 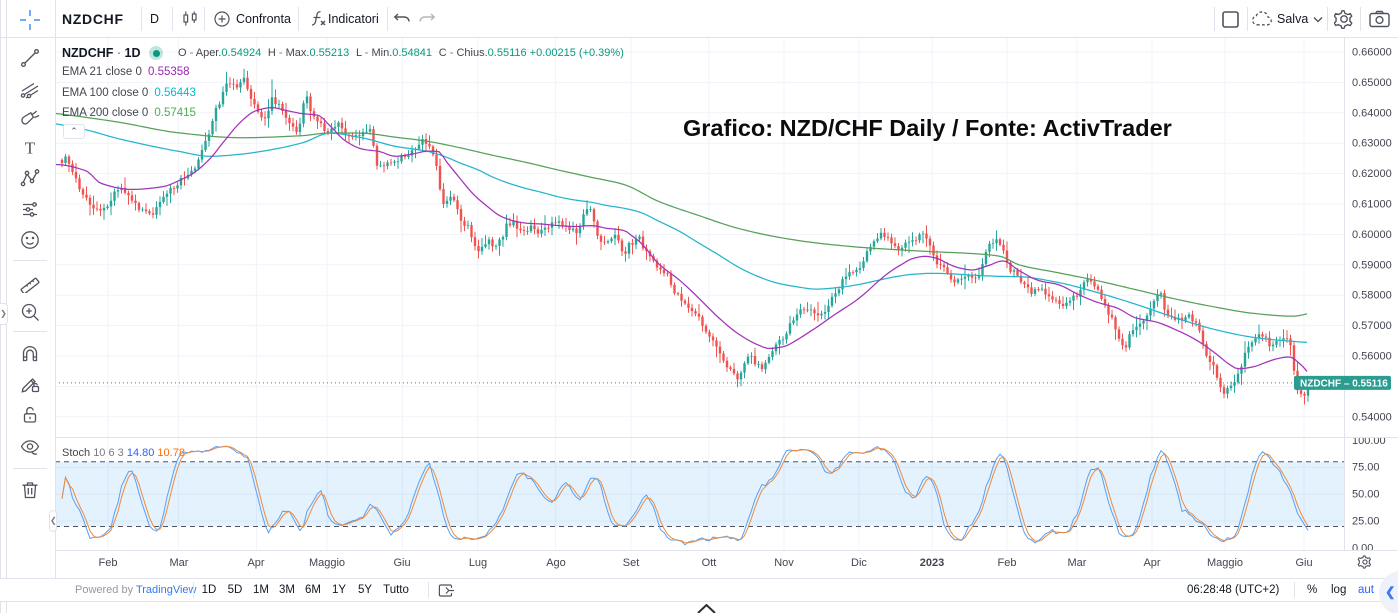 What do you see at coordinates (1372, 357) in the screenshot?
I see `svg-text: 0.56000` at bounding box center [1372, 357].